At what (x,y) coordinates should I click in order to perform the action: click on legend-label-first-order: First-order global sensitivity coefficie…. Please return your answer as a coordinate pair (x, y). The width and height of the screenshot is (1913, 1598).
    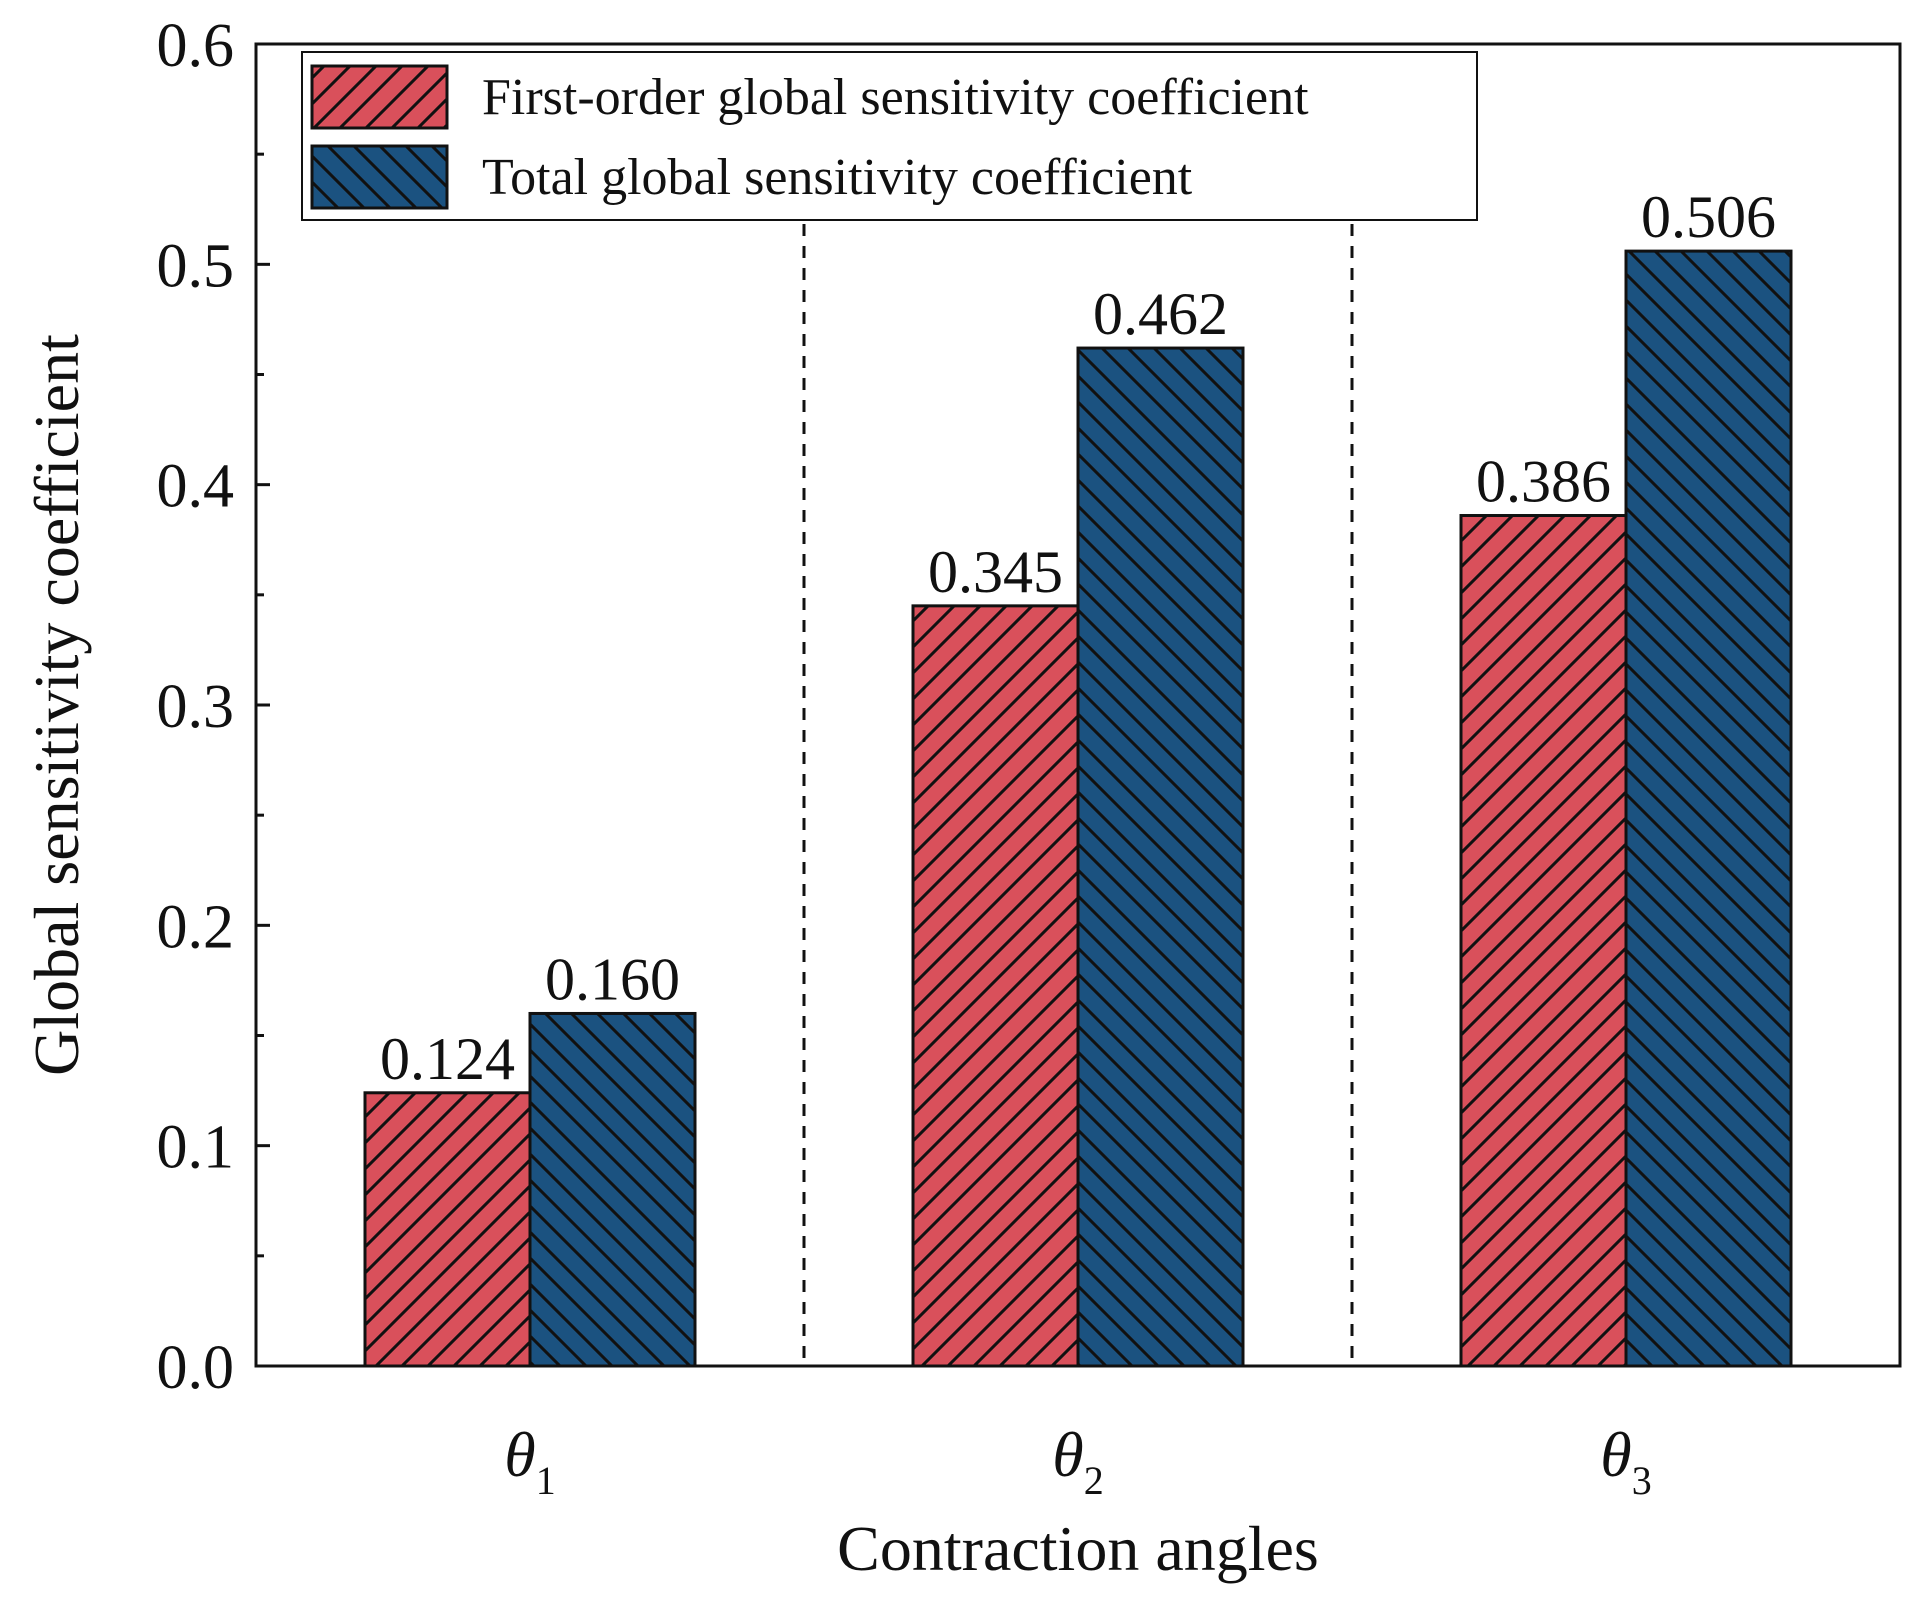
    Looking at the image, I should click on (895, 97).